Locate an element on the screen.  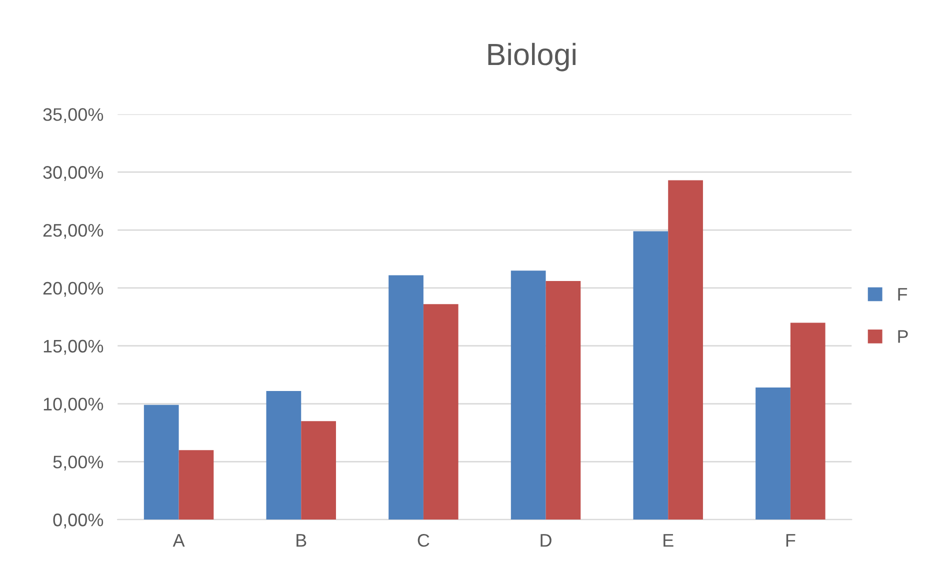
legend-label: F is located at coordinates (903, 294).